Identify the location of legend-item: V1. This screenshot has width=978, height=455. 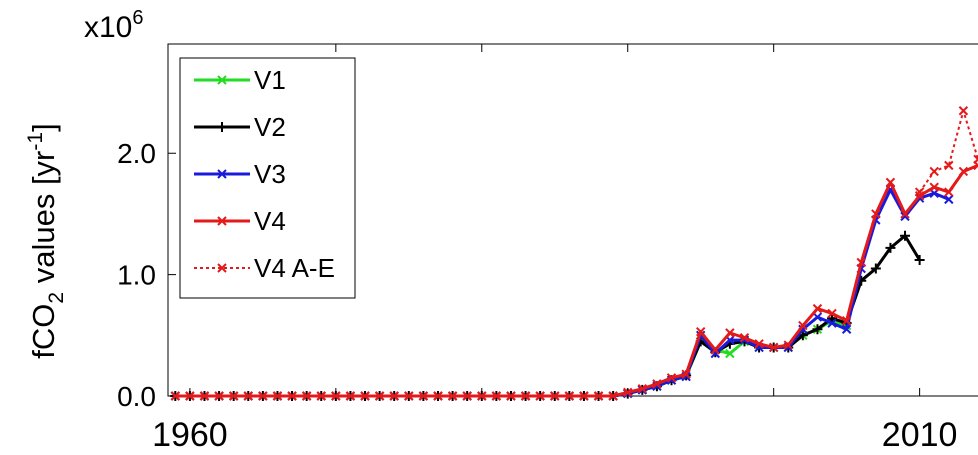
(240, 80).